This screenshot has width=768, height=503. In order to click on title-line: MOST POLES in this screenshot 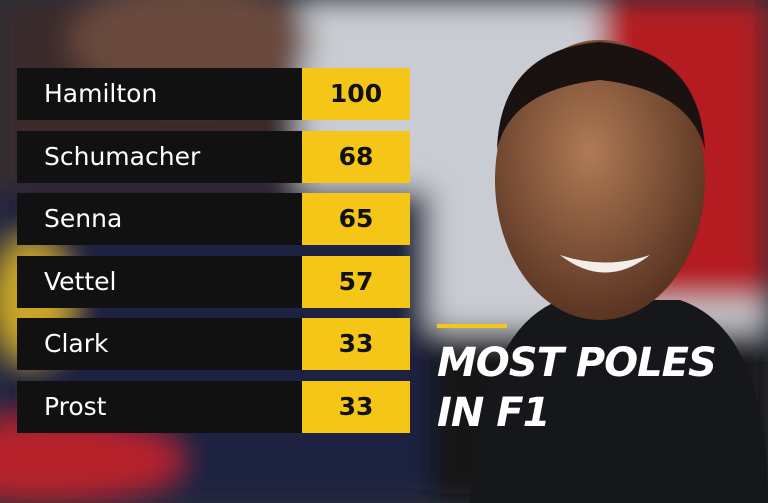, I will do `click(577, 363)`.